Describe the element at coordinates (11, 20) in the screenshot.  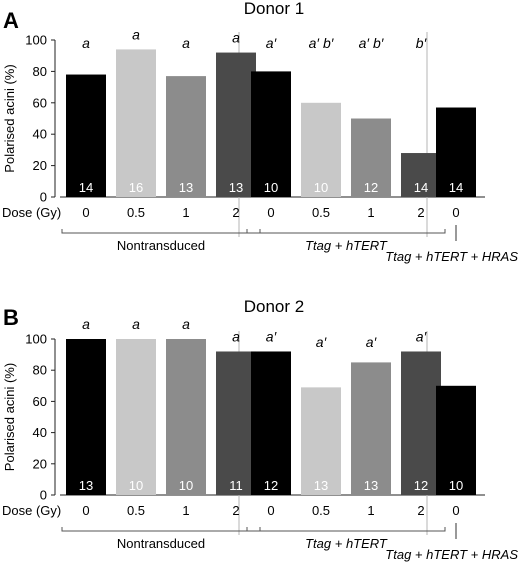
I see `panel-letter: A` at that location.